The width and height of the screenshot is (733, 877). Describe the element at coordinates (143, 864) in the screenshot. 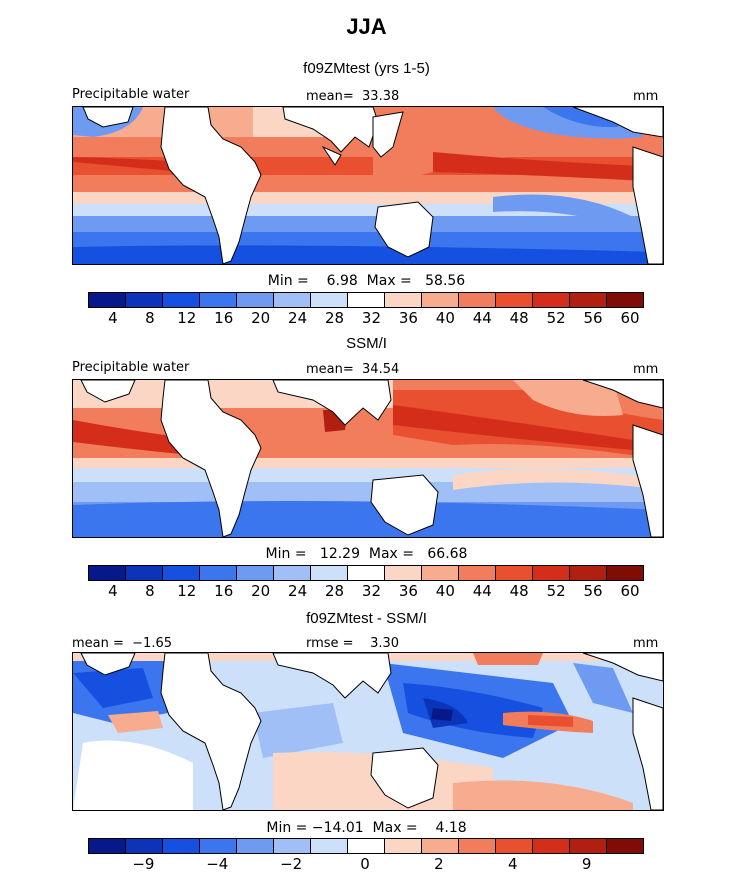

I see `colorbar-tick-label: −9` at that location.